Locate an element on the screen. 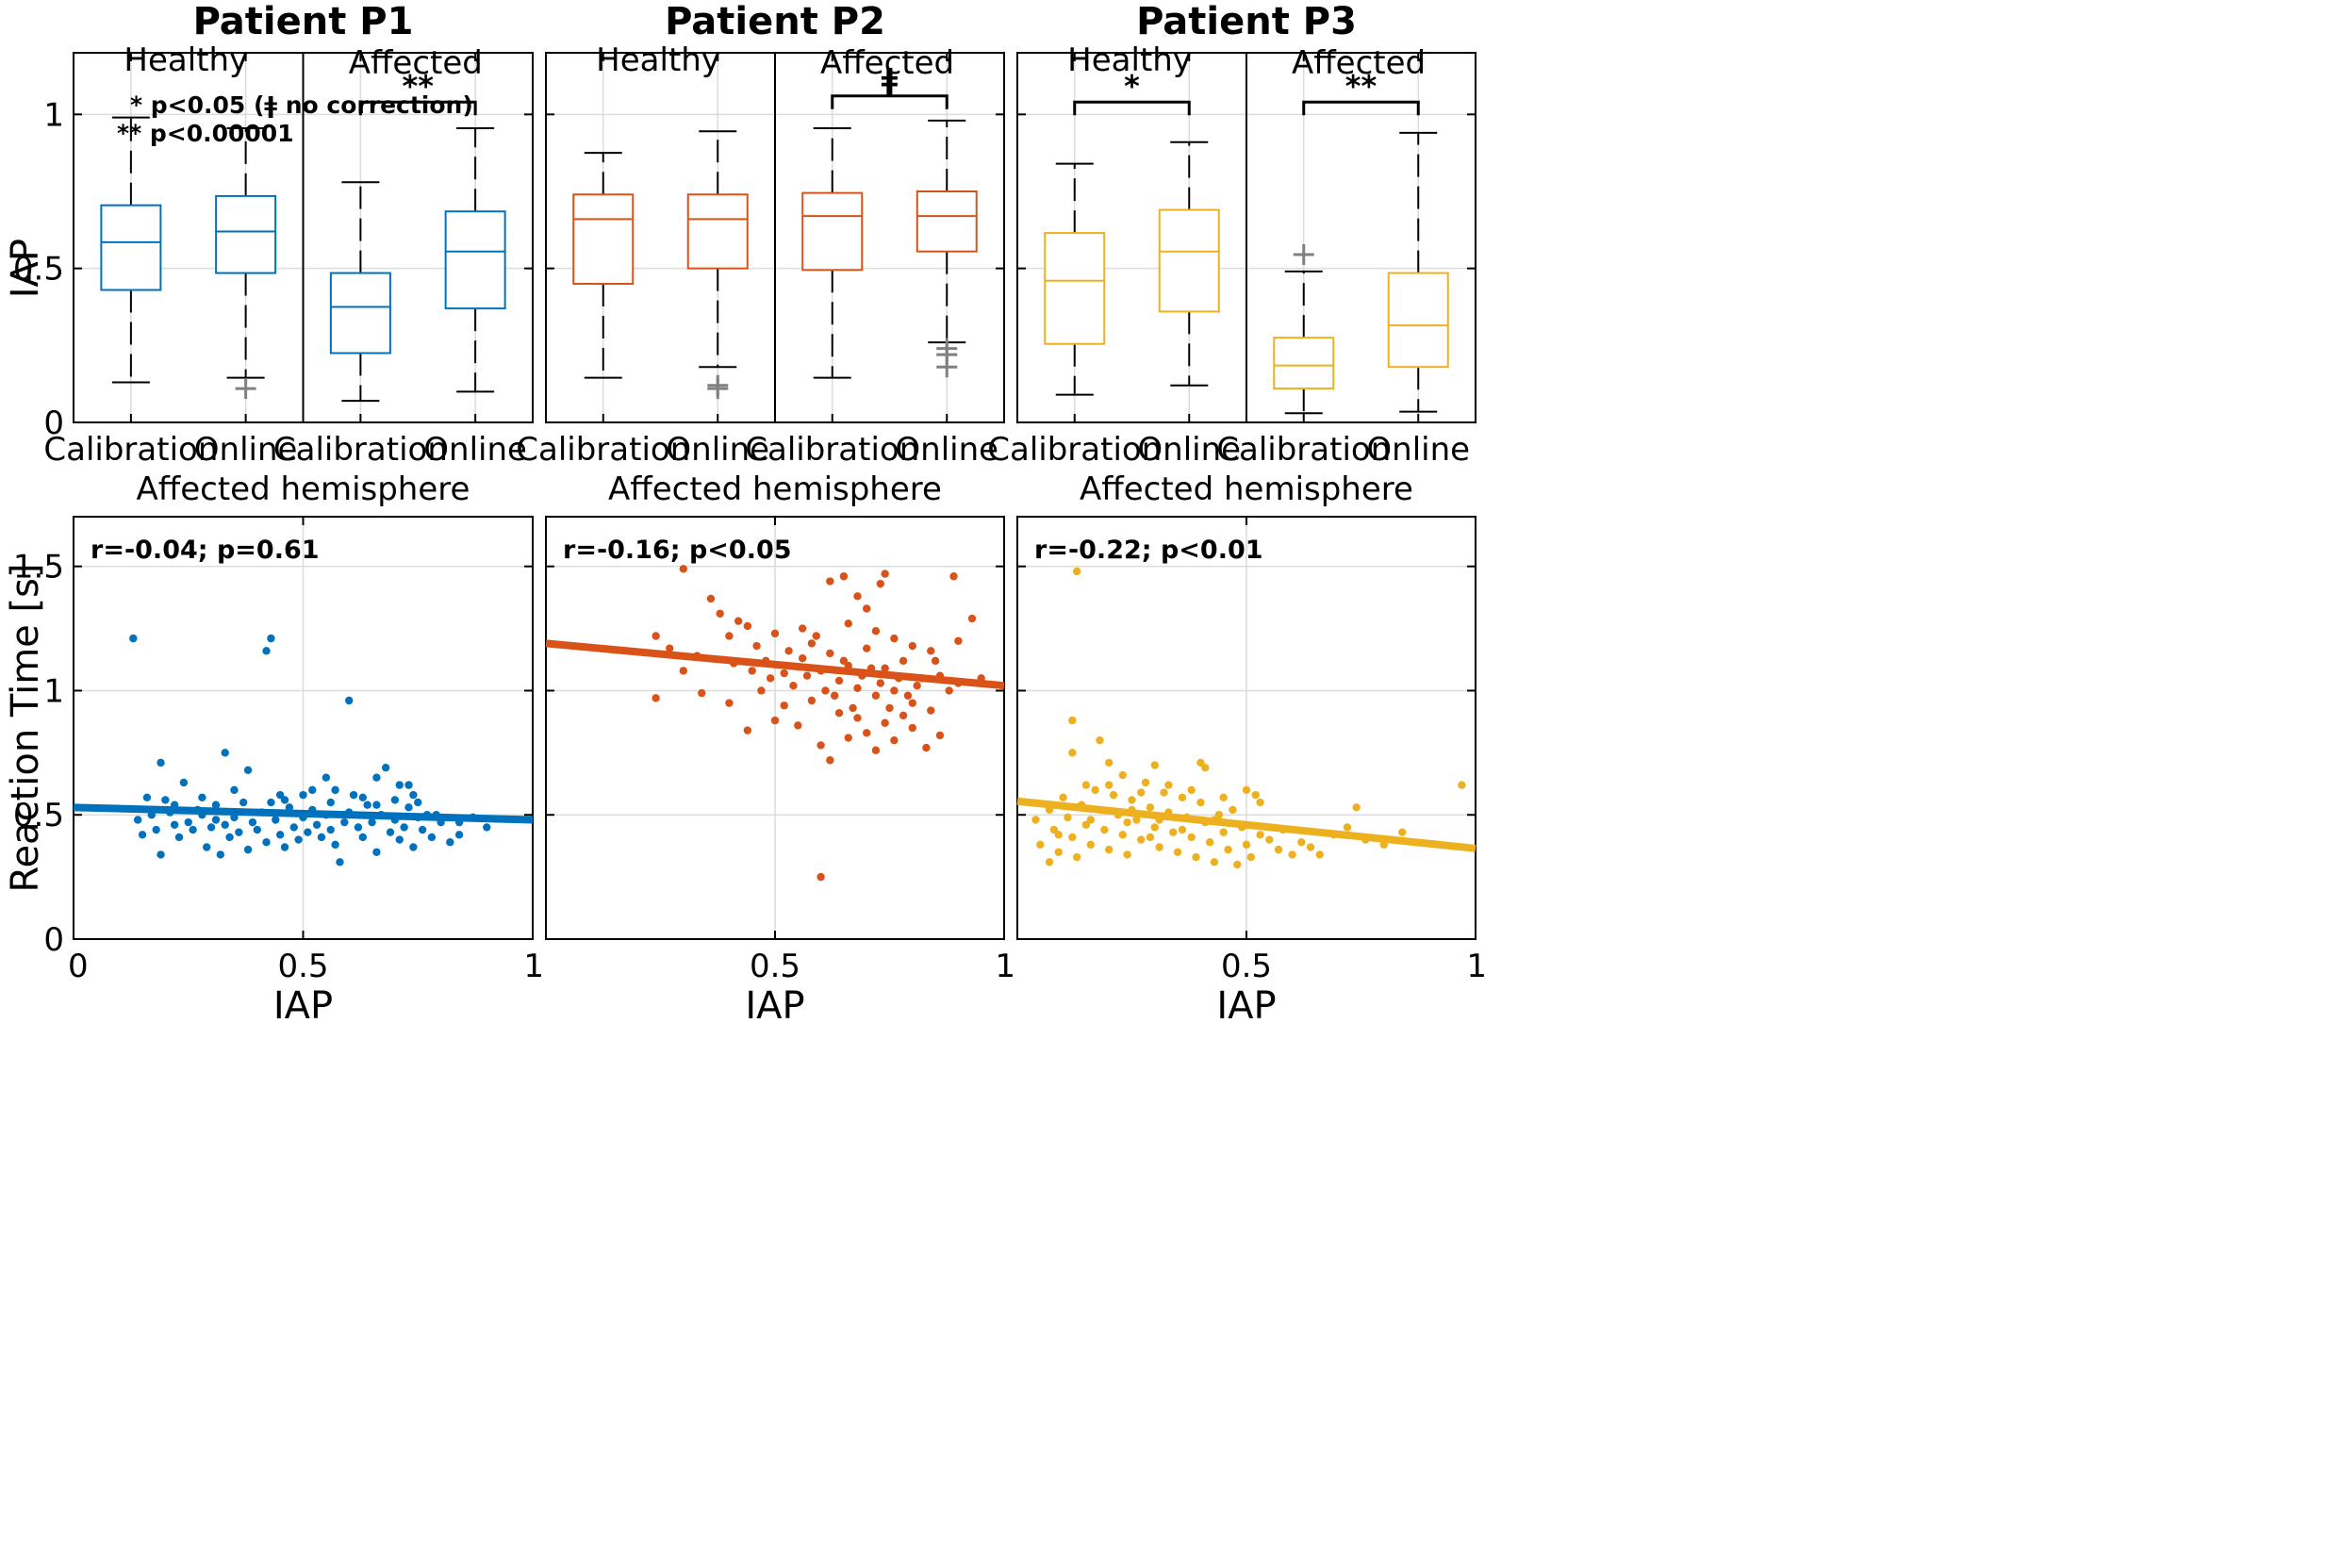 The width and height of the screenshot is (2326, 1568). group-label: Affected is located at coordinates (887, 63).